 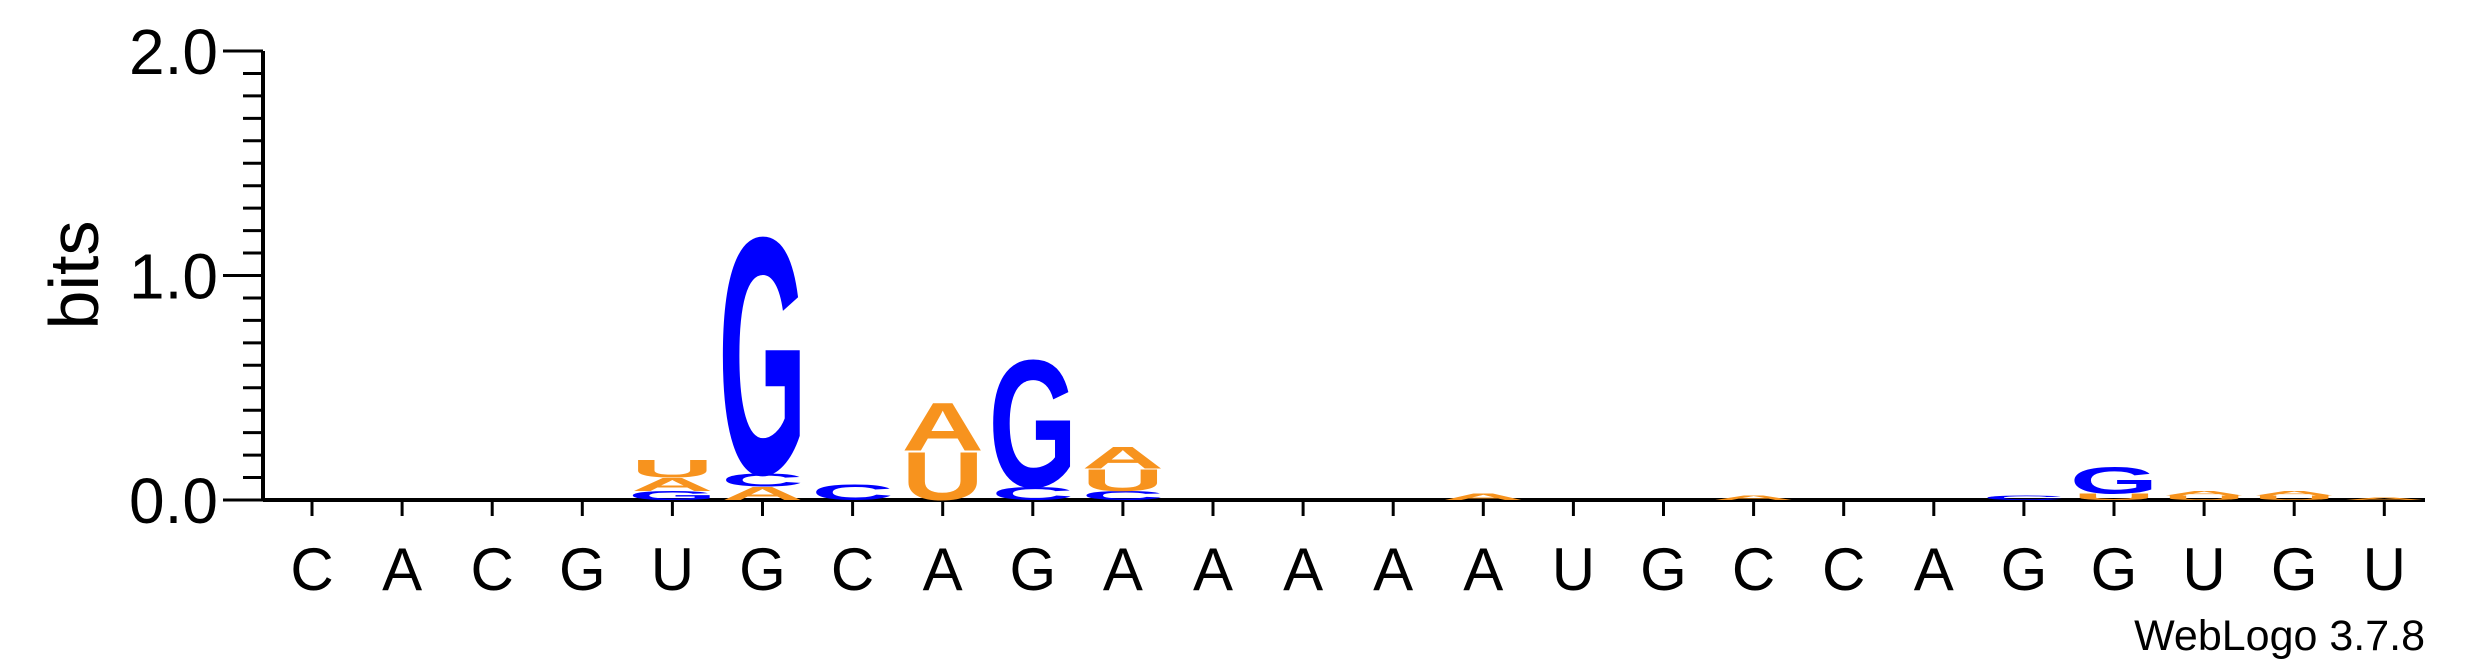 What do you see at coordinates (74, 275) in the screenshot?
I see `y-axis-label: bits` at bounding box center [74, 275].